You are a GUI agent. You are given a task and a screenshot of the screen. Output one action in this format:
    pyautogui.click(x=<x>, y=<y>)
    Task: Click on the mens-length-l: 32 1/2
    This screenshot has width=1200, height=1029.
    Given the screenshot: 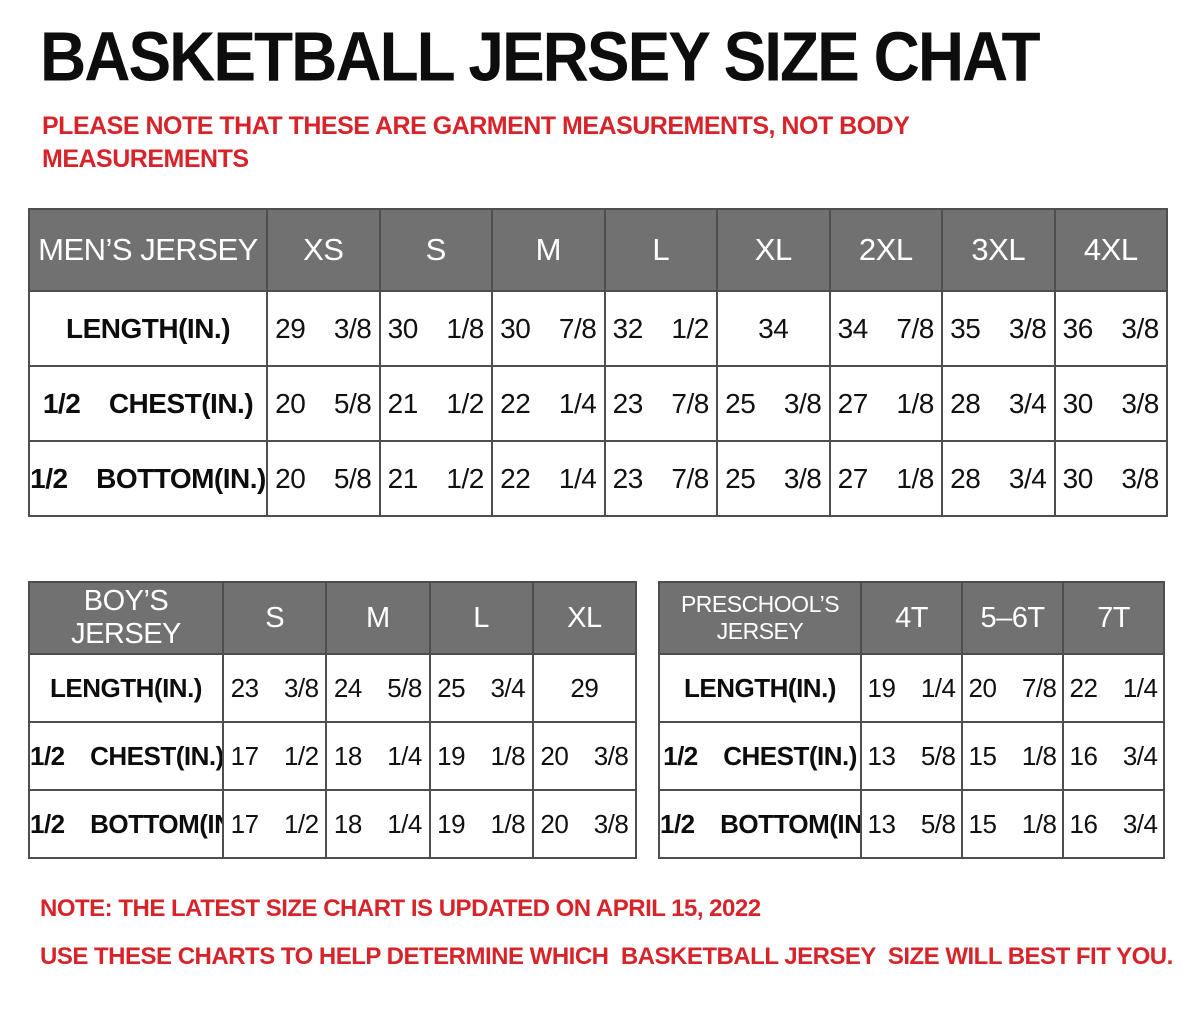 What is the action you would take?
    pyautogui.click(x=660, y=328)
    